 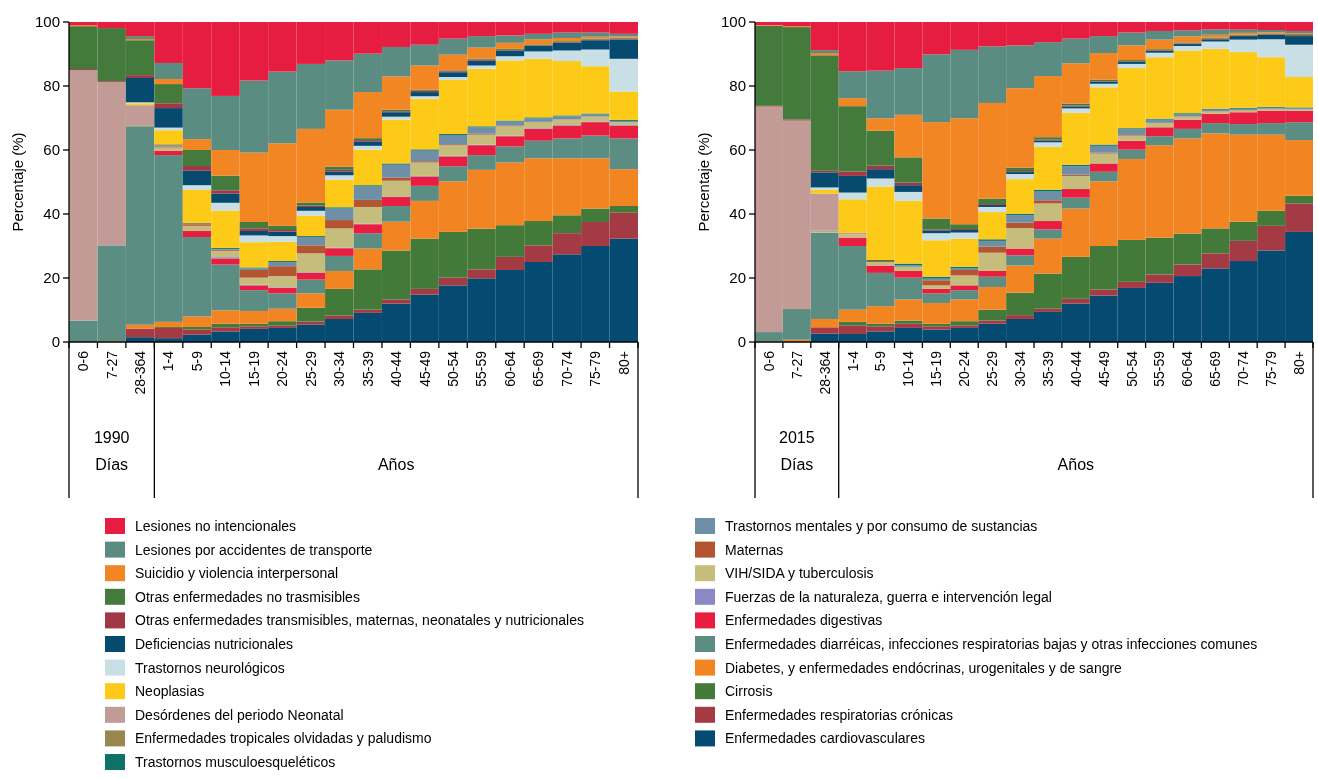 What do you see at coordinates (239, 714) in the screenshot?
I see `legend-label: Desórdenes del periodo Neonatal` at bounding box center [239, 714].